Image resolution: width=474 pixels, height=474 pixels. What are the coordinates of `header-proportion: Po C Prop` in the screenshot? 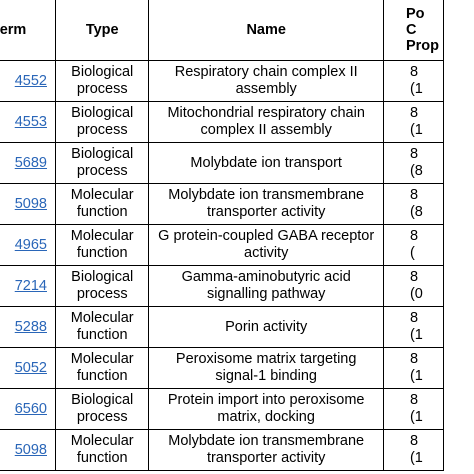 It's located at (413, 30).